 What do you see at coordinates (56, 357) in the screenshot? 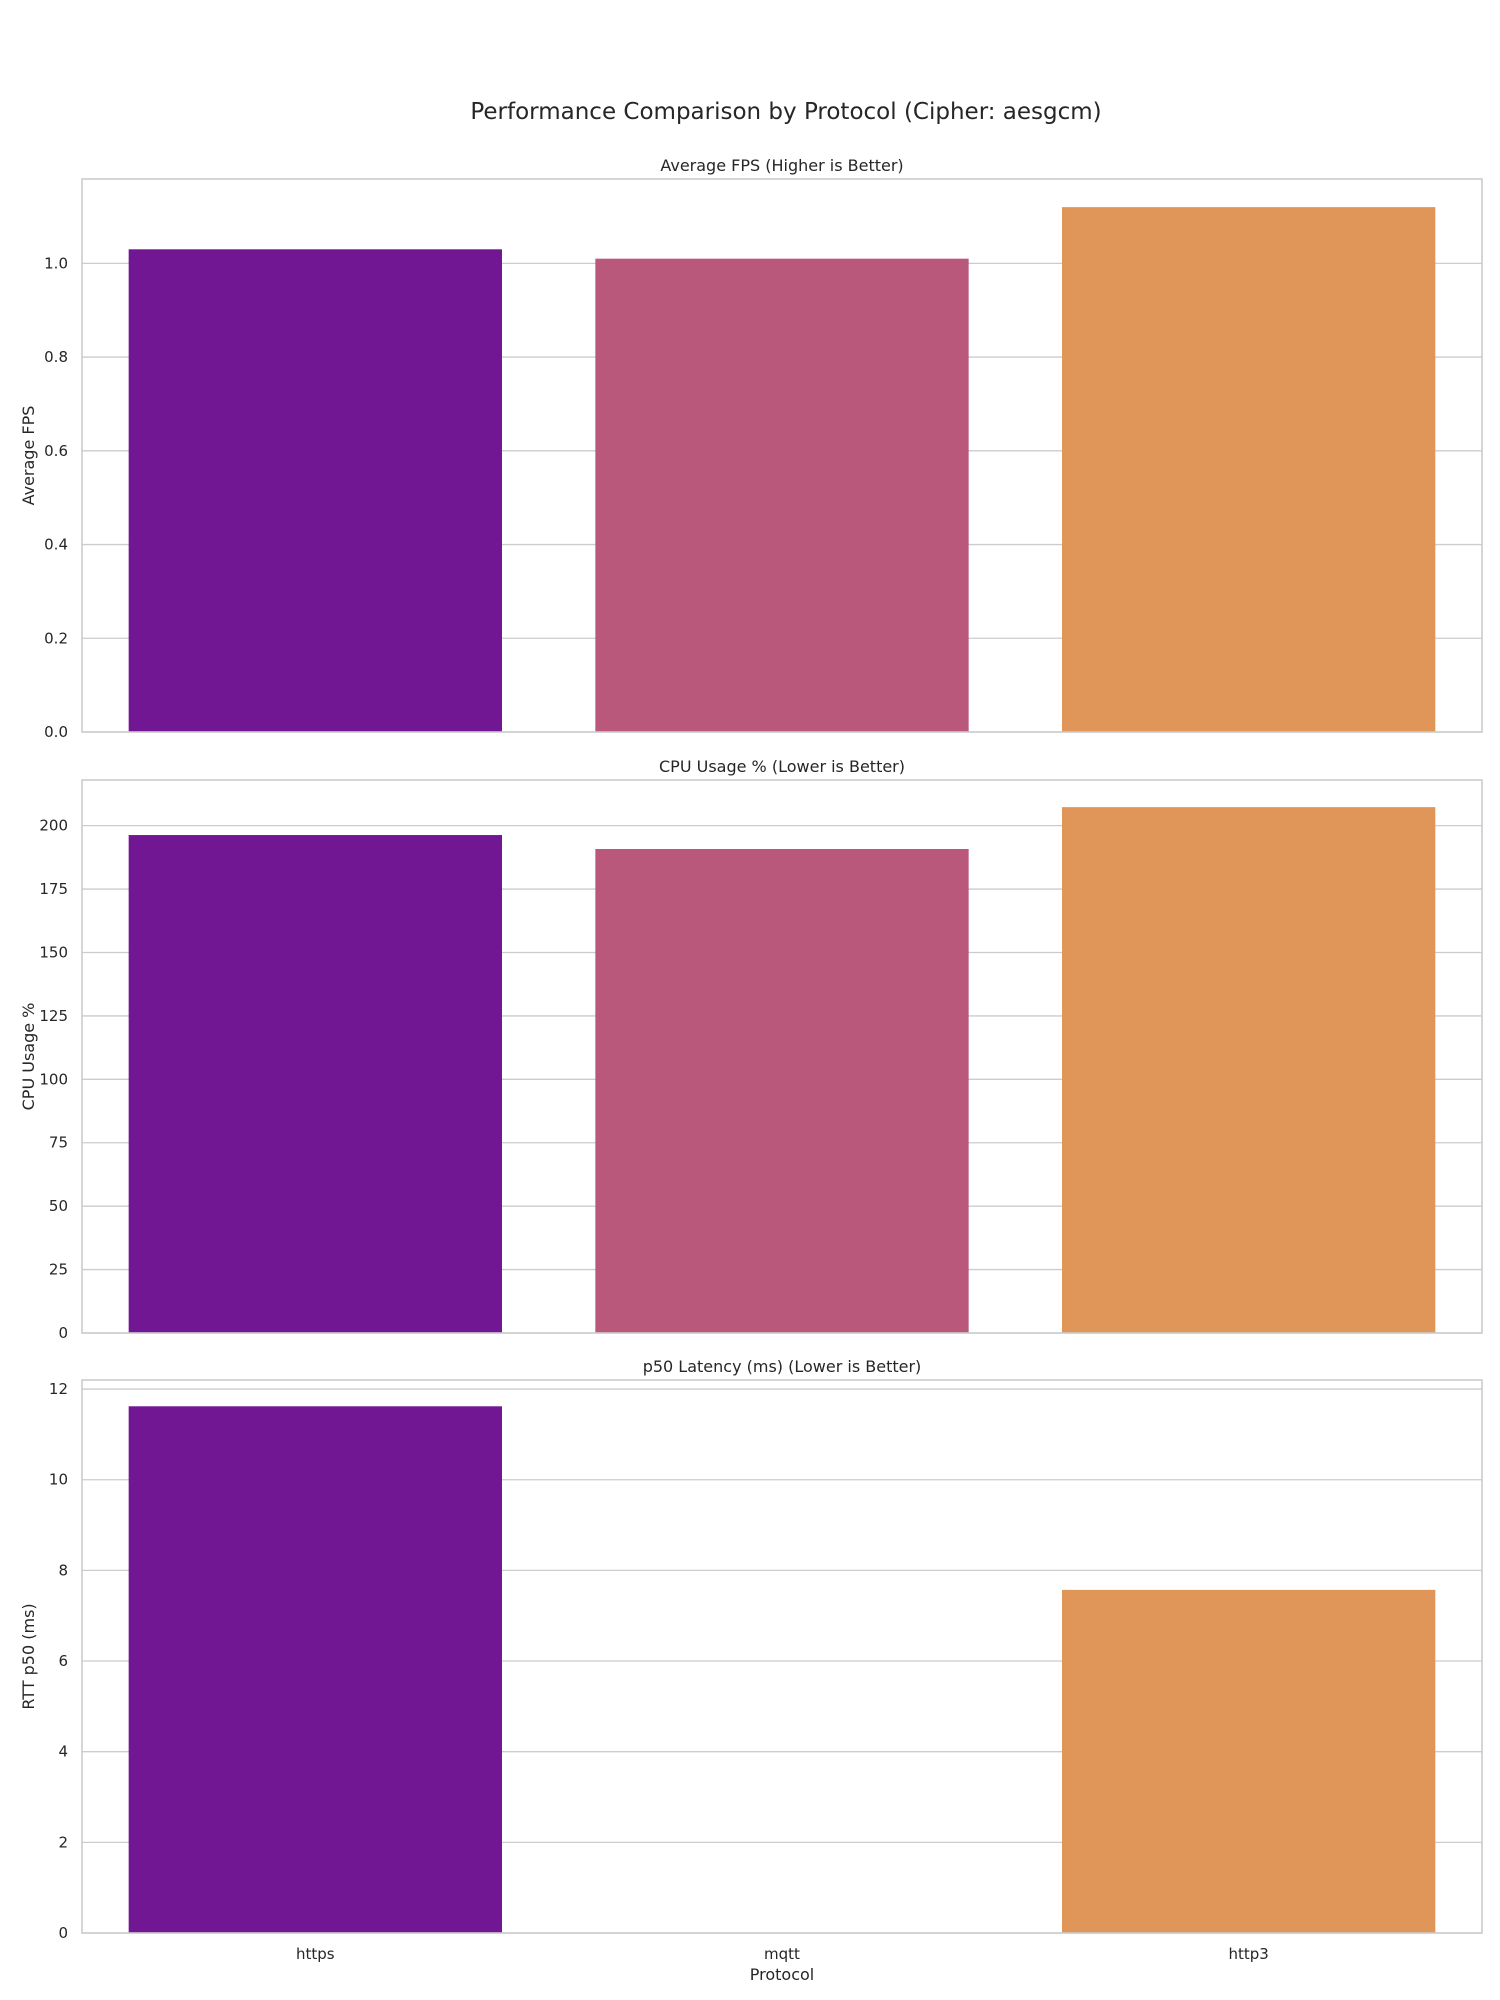
I see `y-tick-label: 0.8` at bounding box center [56, 357].